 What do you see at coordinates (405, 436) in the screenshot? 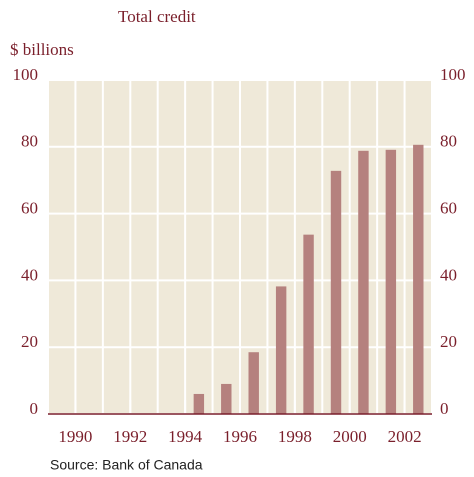
I see `x-tick-label: 2002` at bounding box center [405, 436].